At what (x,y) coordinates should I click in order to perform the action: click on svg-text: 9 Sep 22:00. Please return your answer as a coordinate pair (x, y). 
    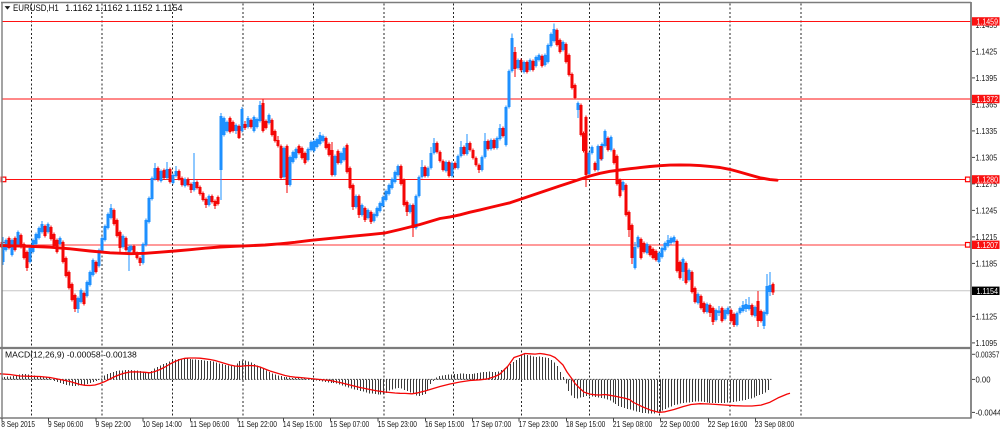
    Looking at the image, I should click on (114, 424).